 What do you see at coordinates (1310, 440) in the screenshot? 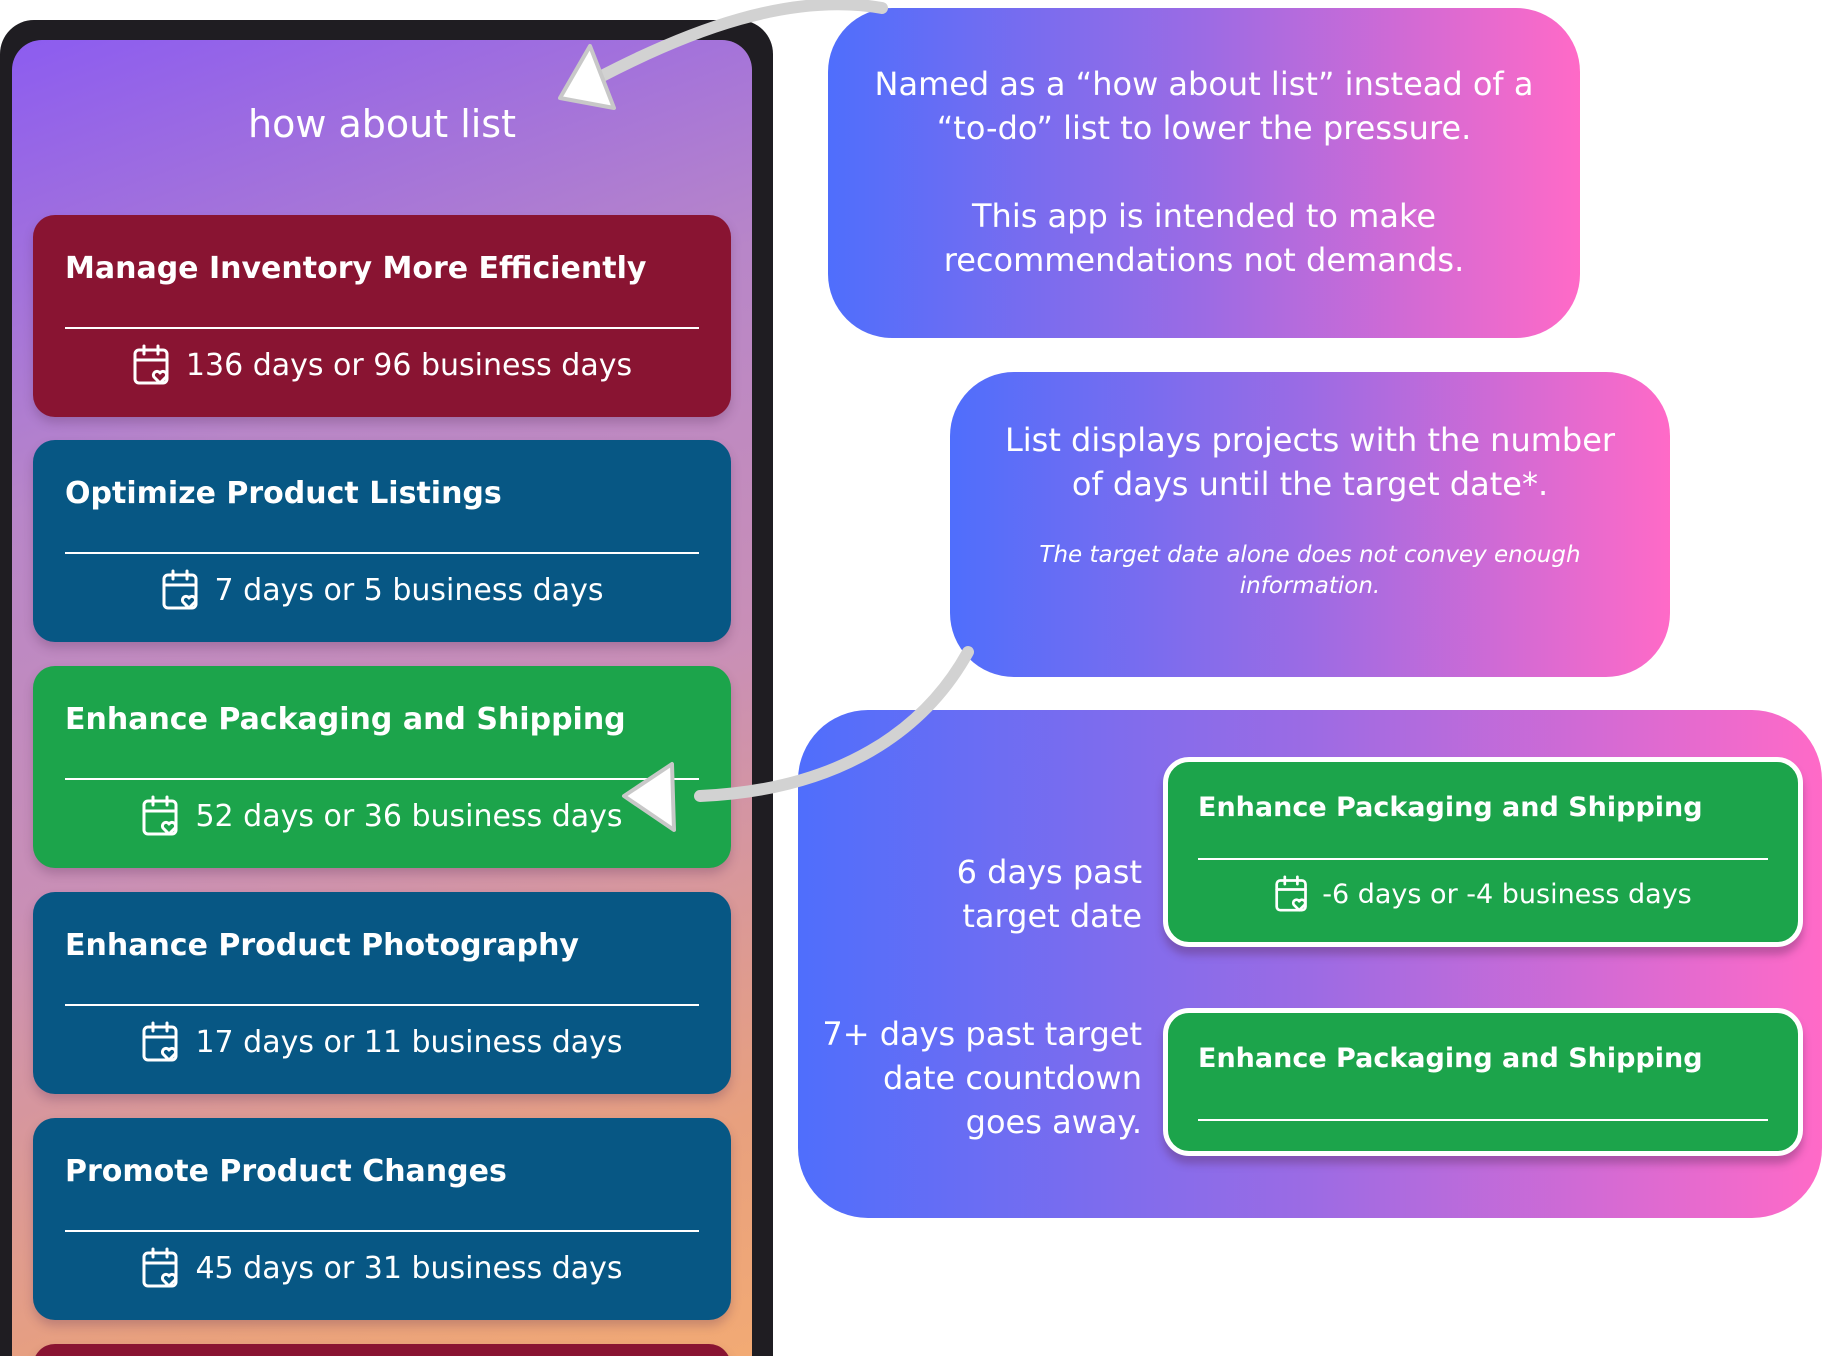
I see `callout-text: List displays projects with the number` at bounding box center [1310, 440].